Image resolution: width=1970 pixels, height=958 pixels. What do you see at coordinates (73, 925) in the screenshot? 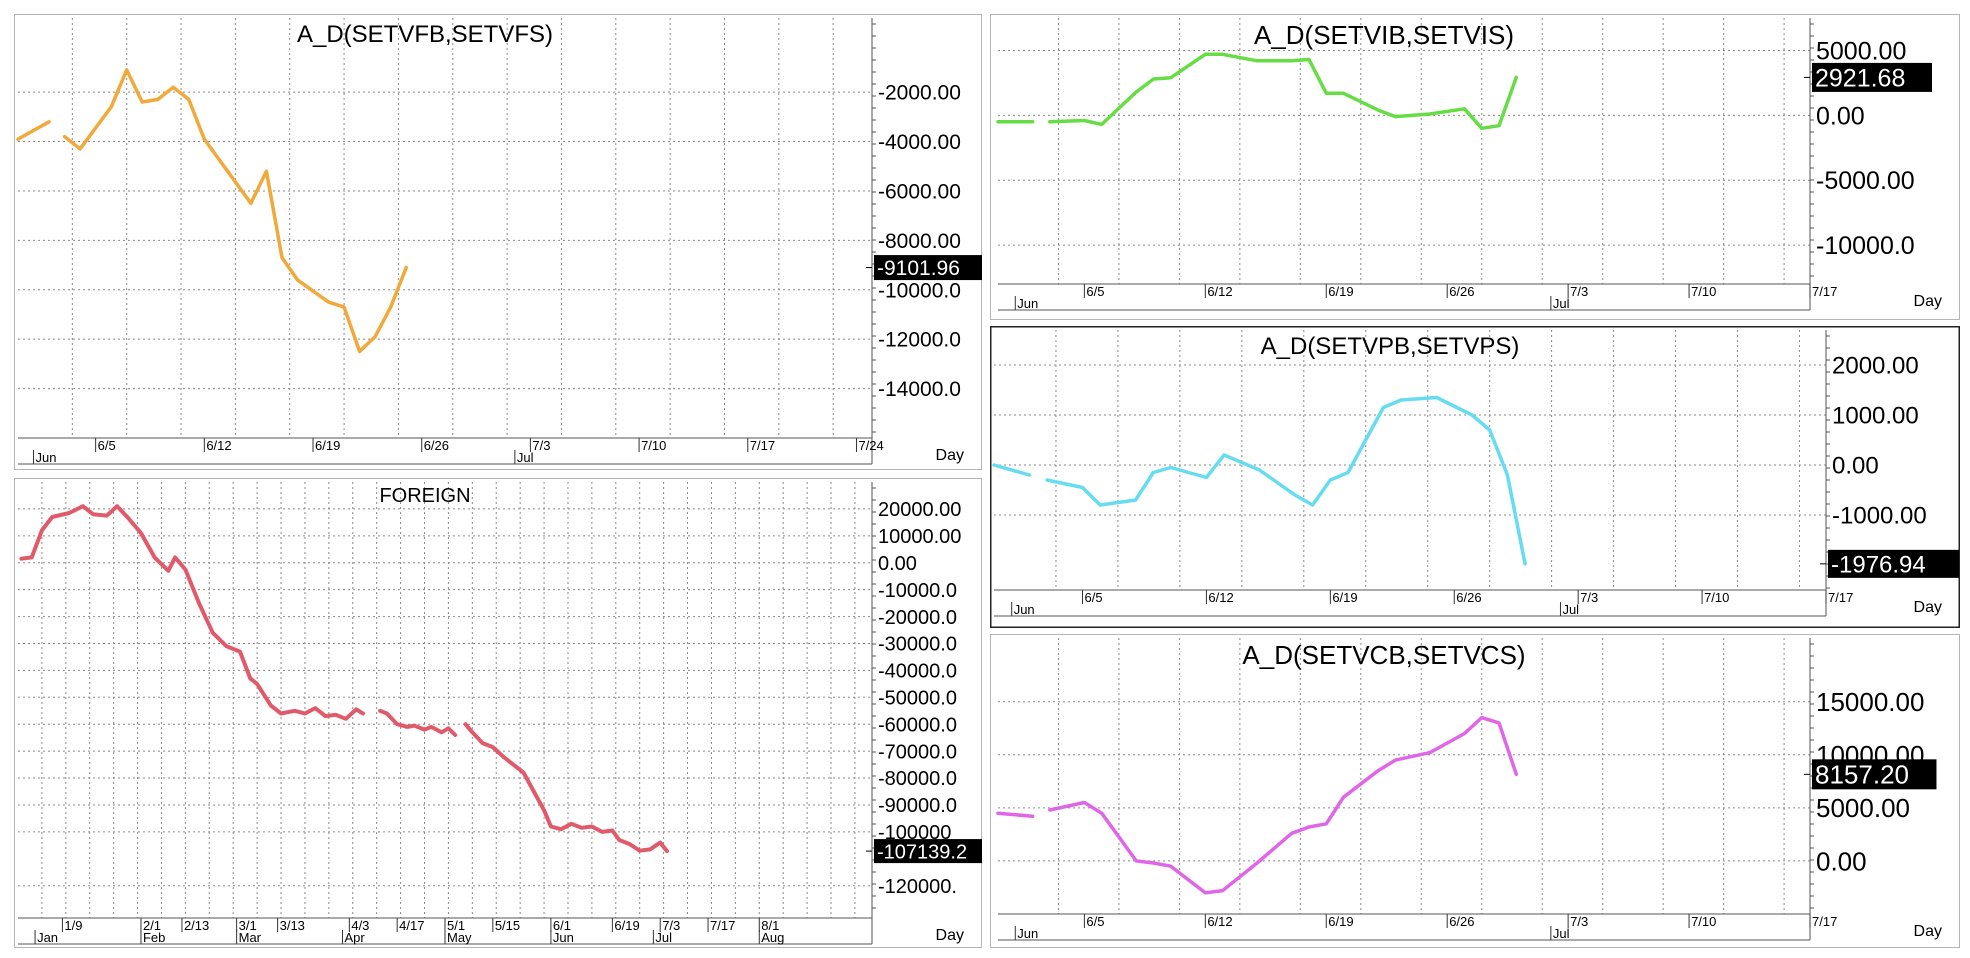
I see `x-tick-label: 1/9` at bounding box center [73, 925].